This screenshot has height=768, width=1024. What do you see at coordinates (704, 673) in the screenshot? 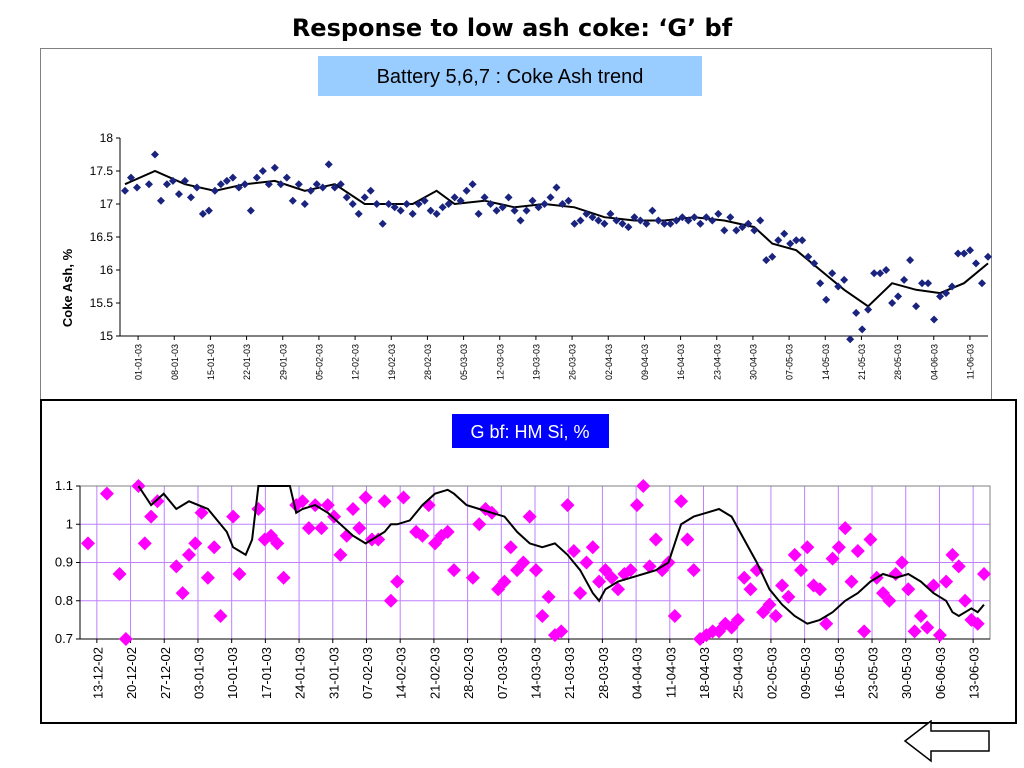
I see `x-tick-label: 18-04-03` at bounding box center [704, 673].